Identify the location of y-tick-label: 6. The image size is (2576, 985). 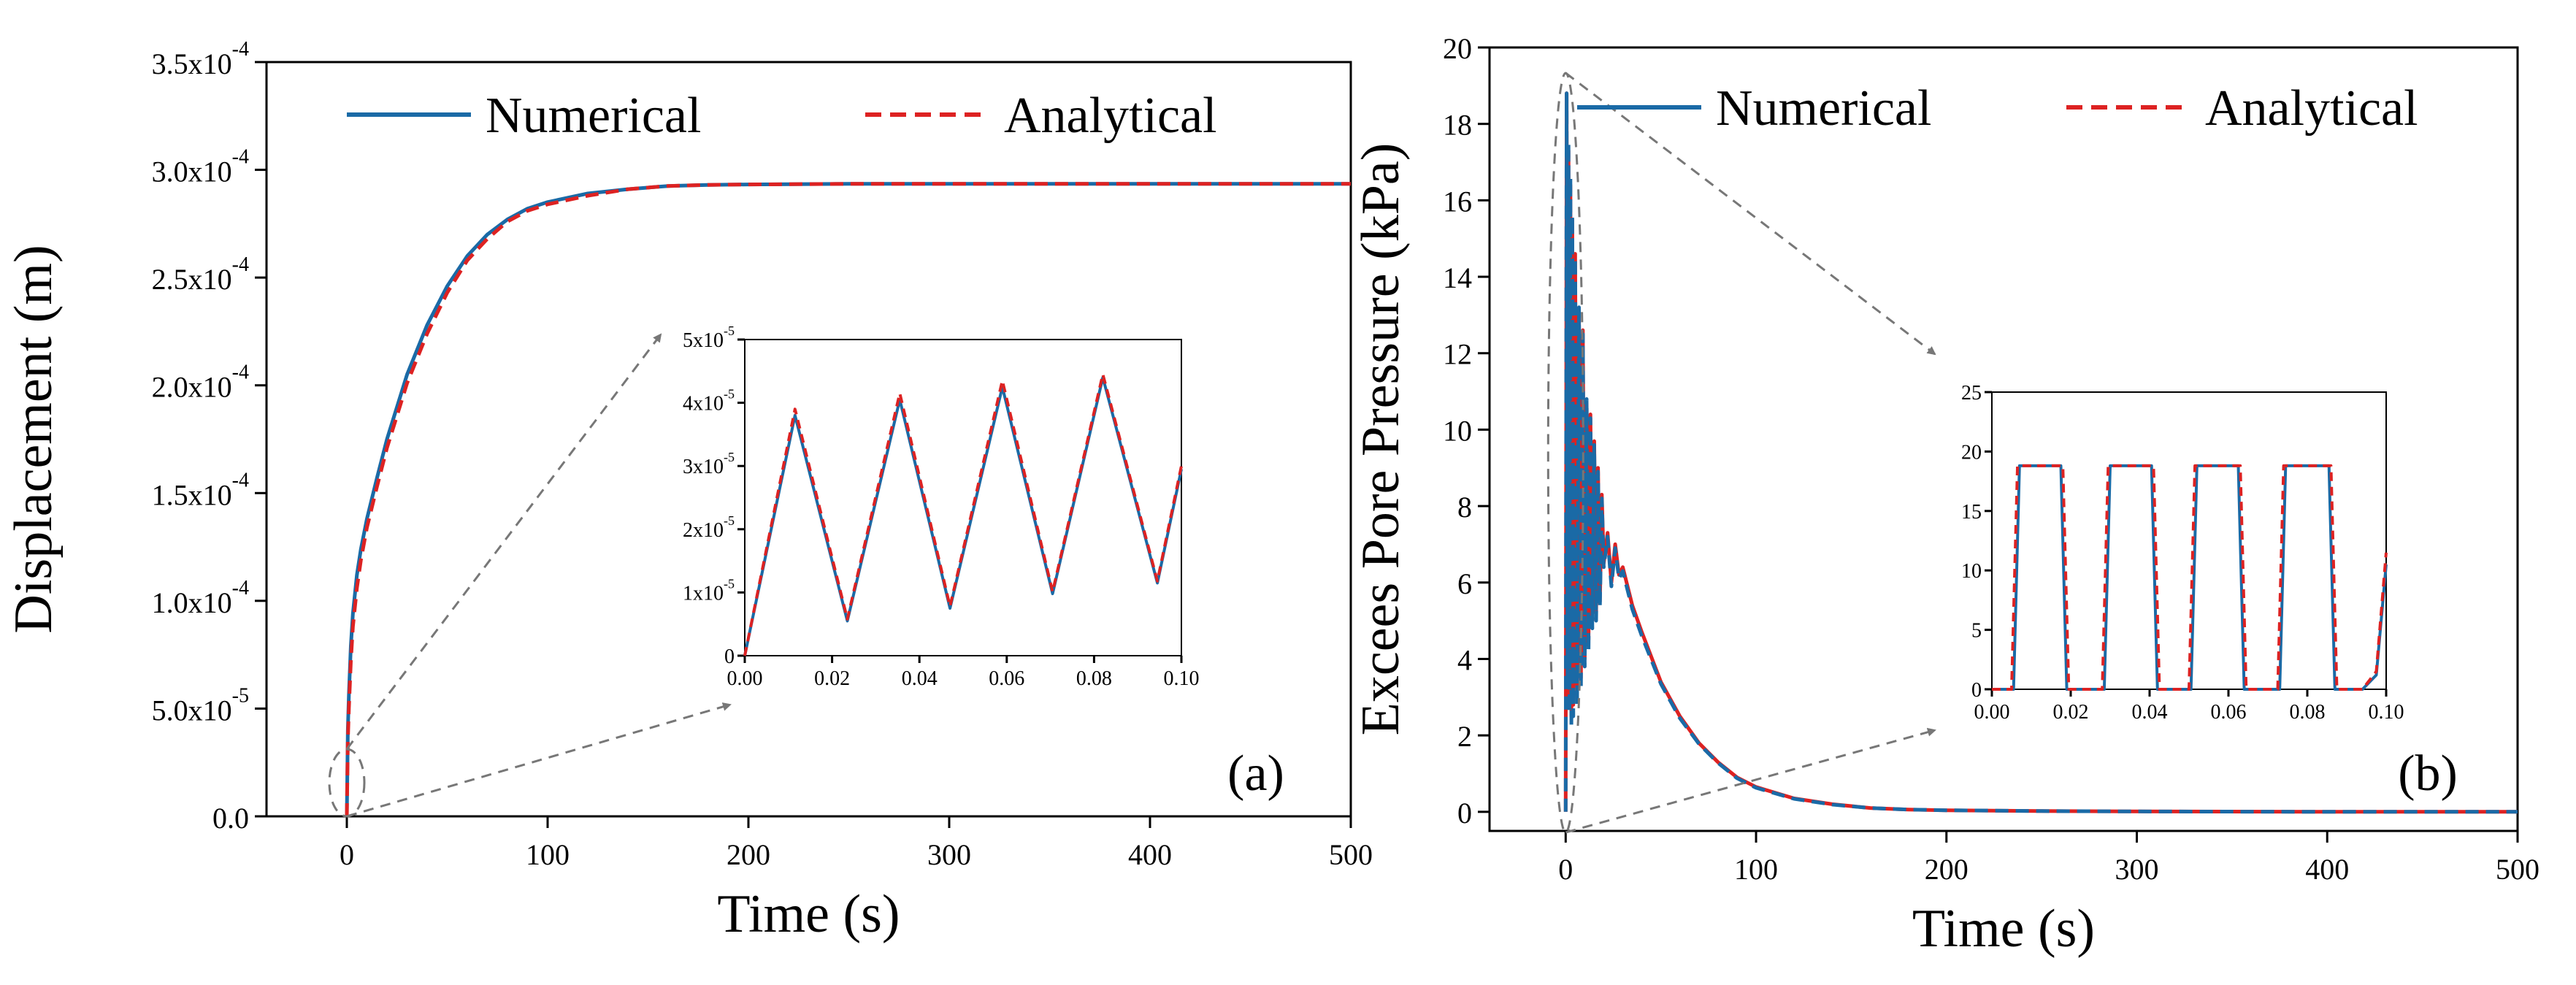
(1464, 583).